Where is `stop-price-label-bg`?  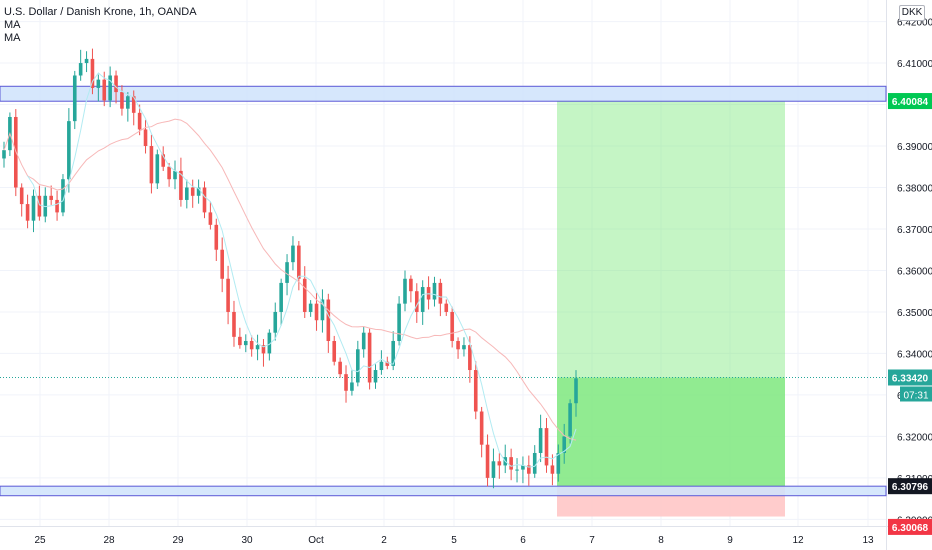 stop-price-label-bg is located at coordinates (910, 526).